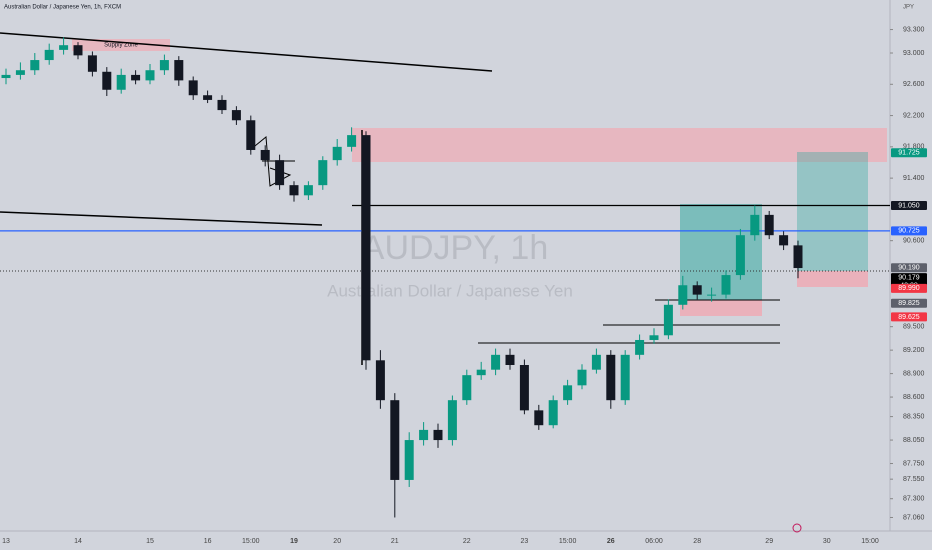 This screenshot has width=932, height=550. I want to click on y-tick-label: 88.900, so click(914, 373).